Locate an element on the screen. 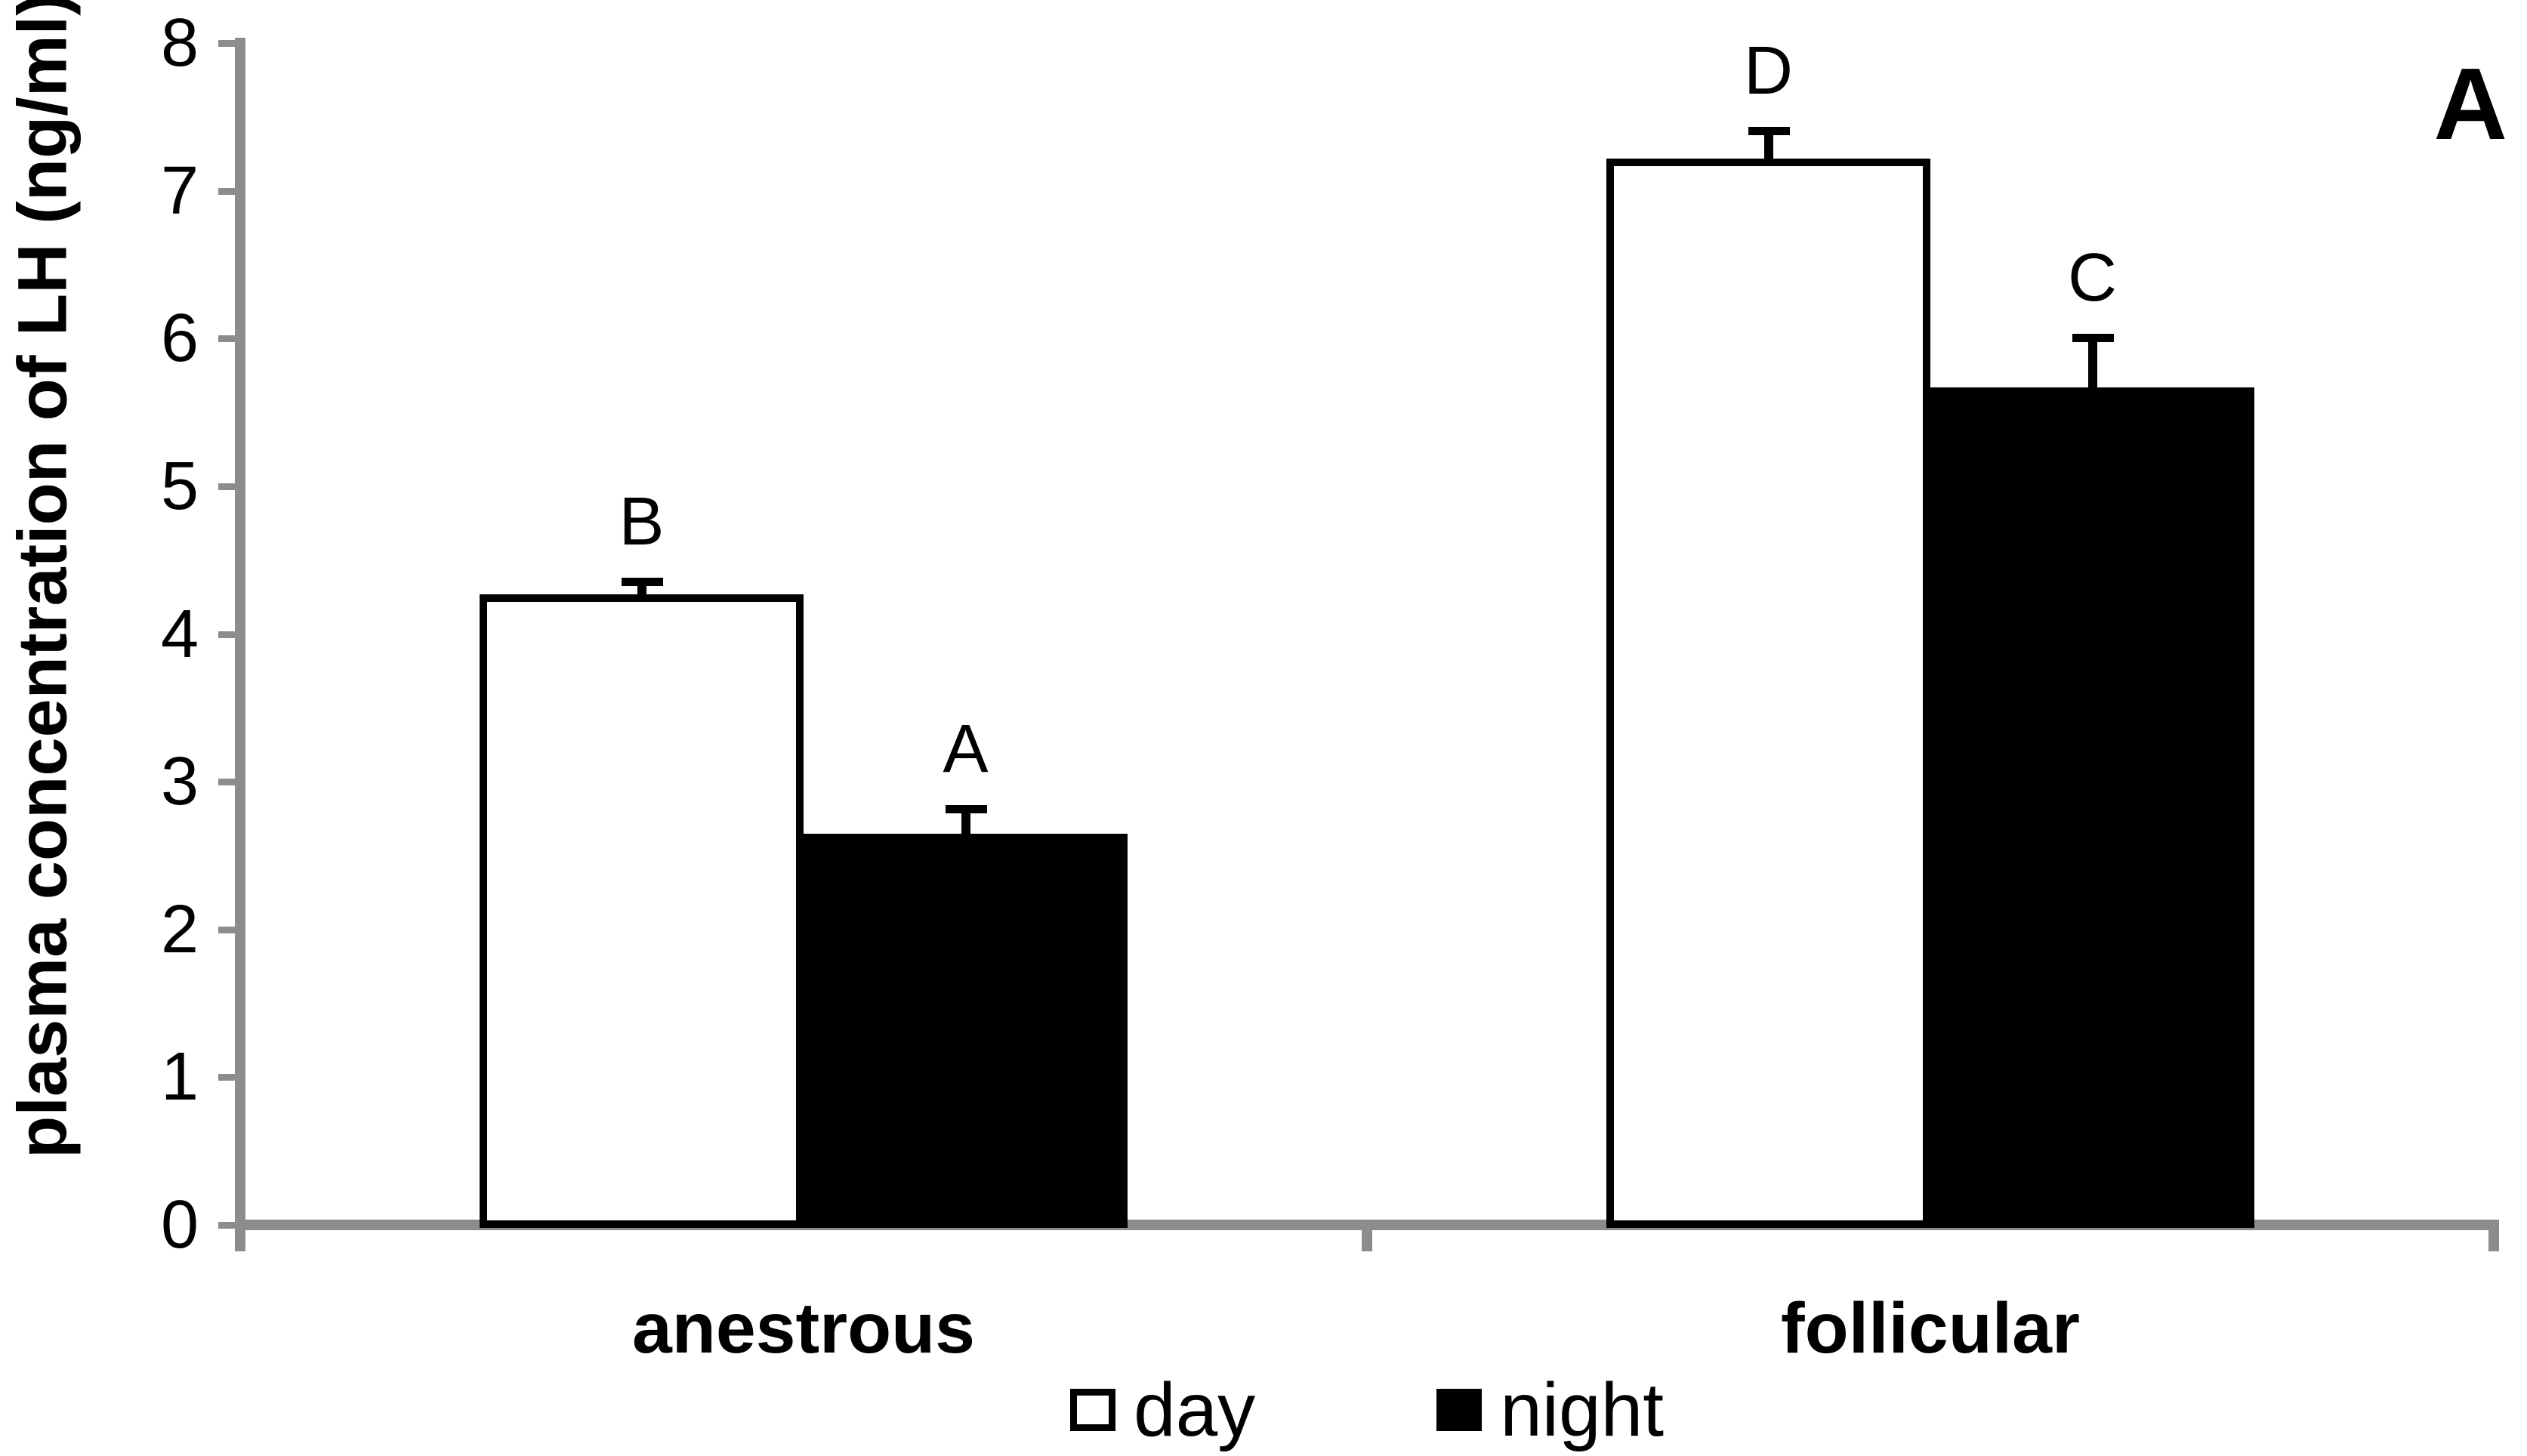 This screenshot has width=2527, height=1456. x-category-label: anestrous is located at coordinates (804, 1328).